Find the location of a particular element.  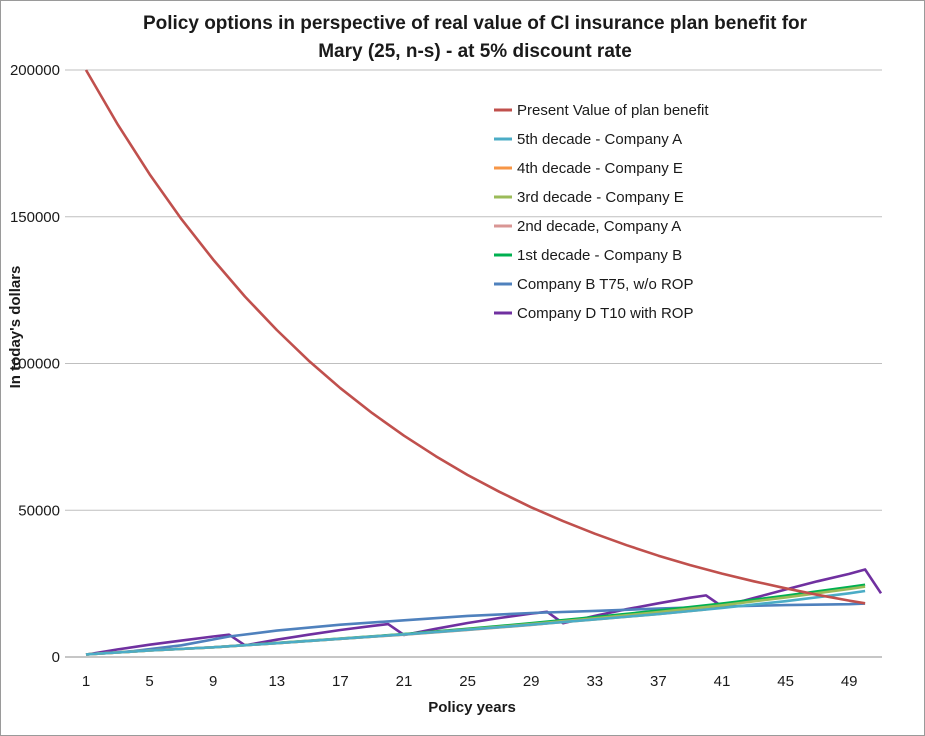

legend-label: 2nd decade, Company A is located at coordinates (599, 226).